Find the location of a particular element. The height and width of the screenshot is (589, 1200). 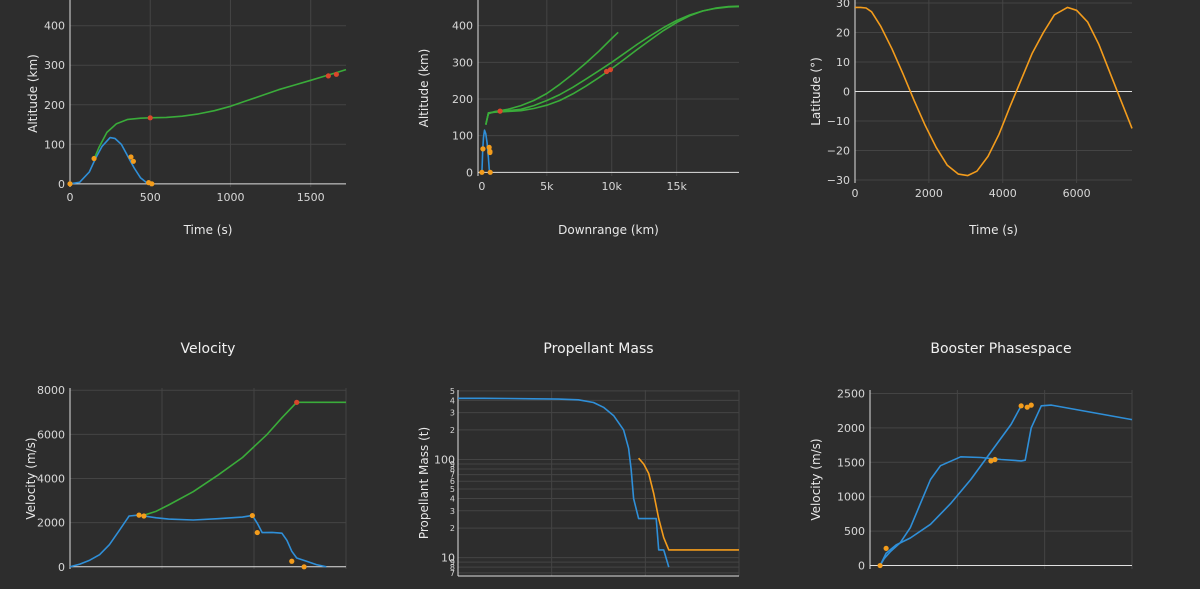

x-axis-label: Downrange (km) is located at coordinates (608, 230).